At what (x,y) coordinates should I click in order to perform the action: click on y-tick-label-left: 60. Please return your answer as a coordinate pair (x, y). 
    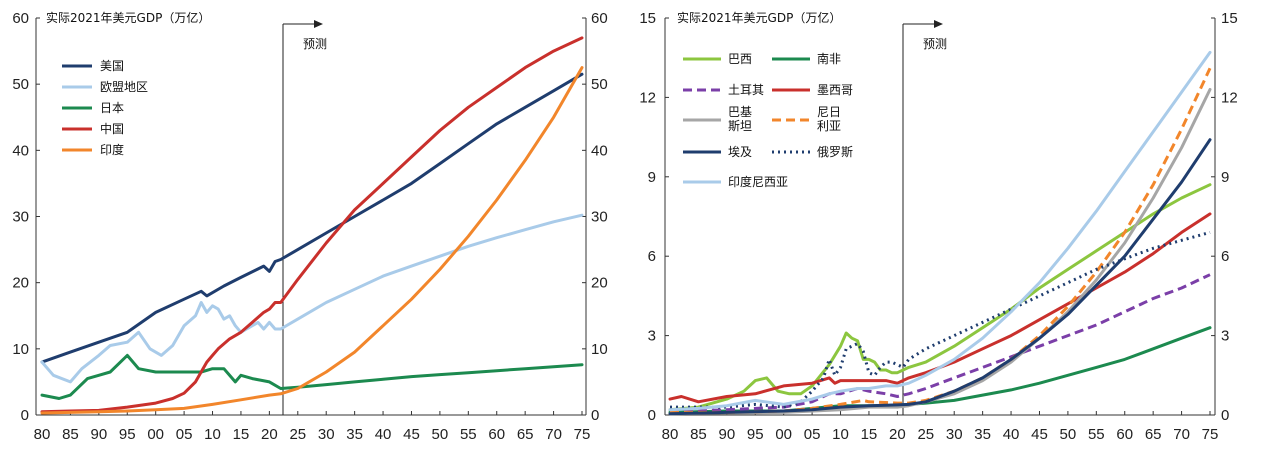
    Looking at the image, I should click on (20, 18).